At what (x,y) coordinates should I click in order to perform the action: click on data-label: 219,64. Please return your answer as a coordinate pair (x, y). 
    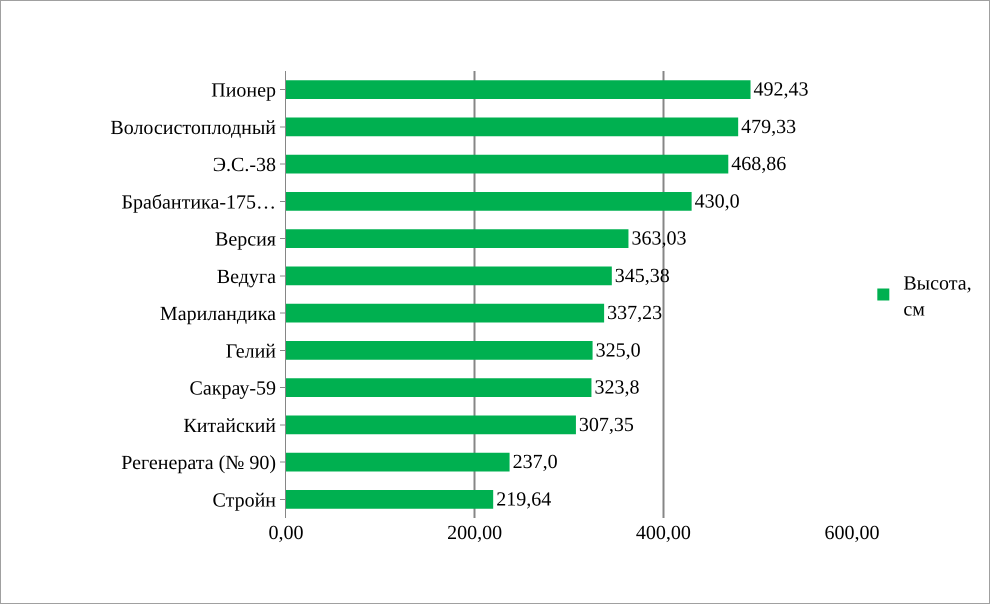
    Looking at the image, I should click on (524, 499).